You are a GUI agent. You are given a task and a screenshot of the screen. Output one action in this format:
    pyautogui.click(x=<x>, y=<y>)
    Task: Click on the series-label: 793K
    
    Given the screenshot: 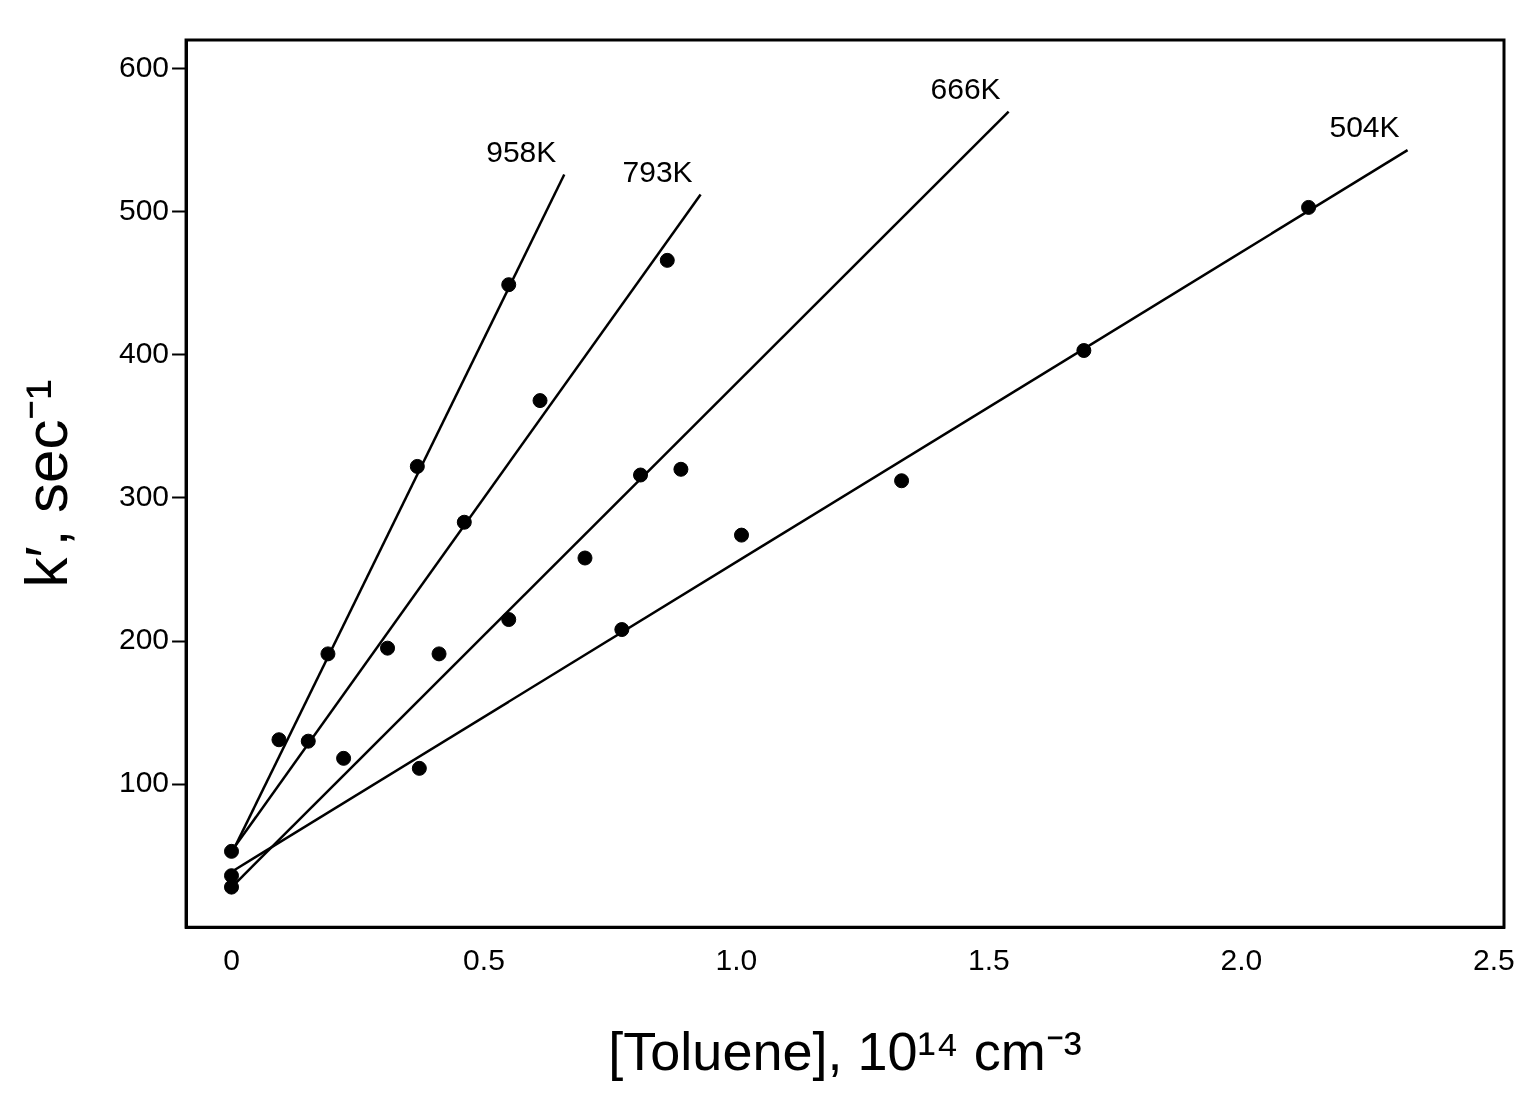 What is the action you would take?
    pyautogui.click(x=657, y=171)
    